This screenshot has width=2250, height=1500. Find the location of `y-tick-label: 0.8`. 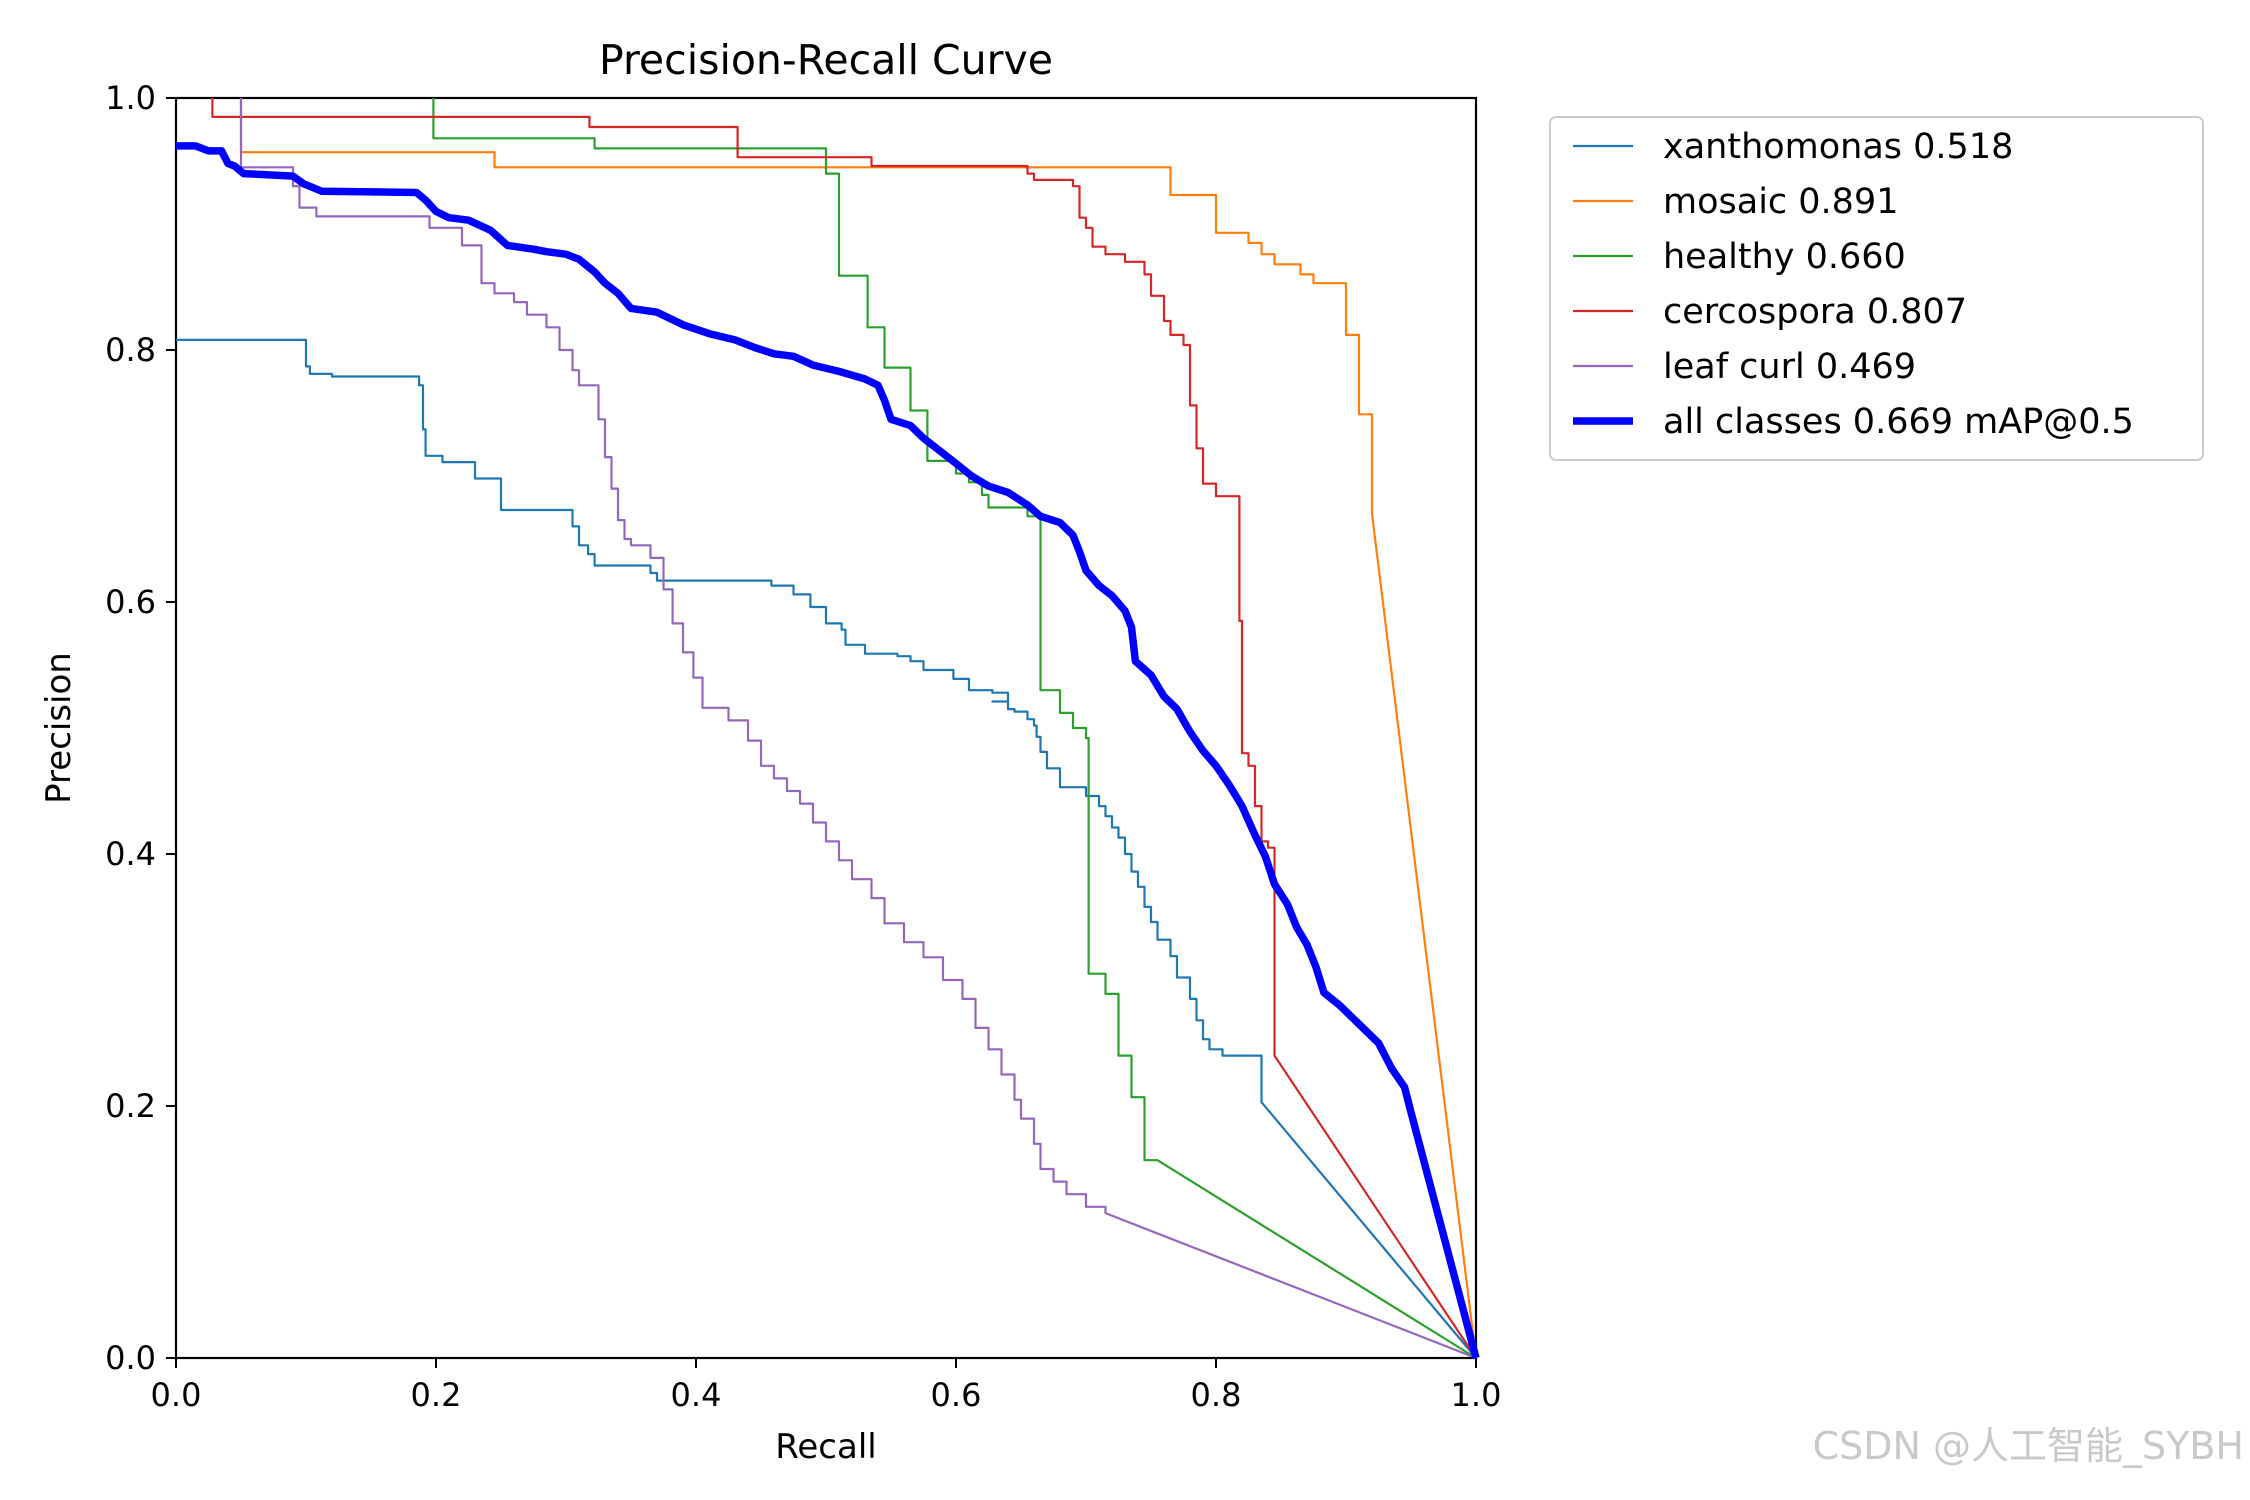

y-tick-label: 0.8 is located at coordinates (130, 350).